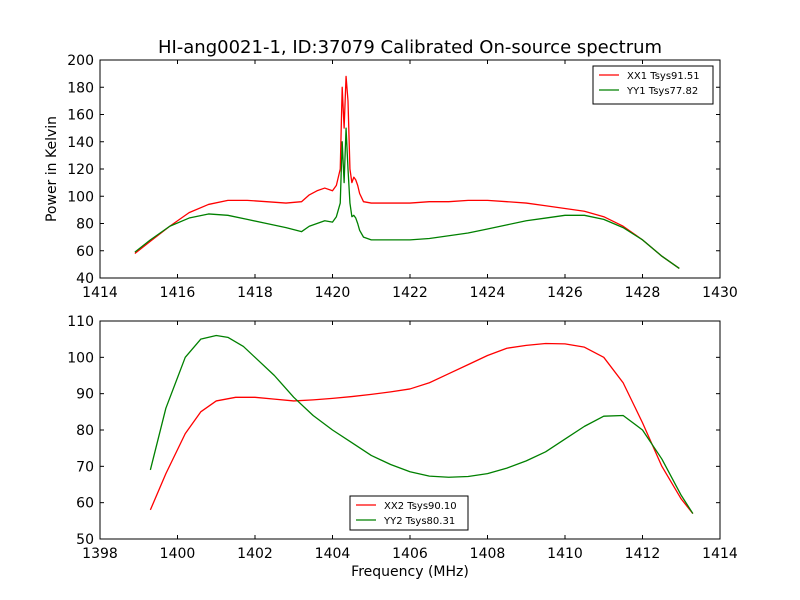  What do you see at coordinates (255, 554) in the screenshot?
I see `x-tick-label: 1402` at bounding box center [255, 554].